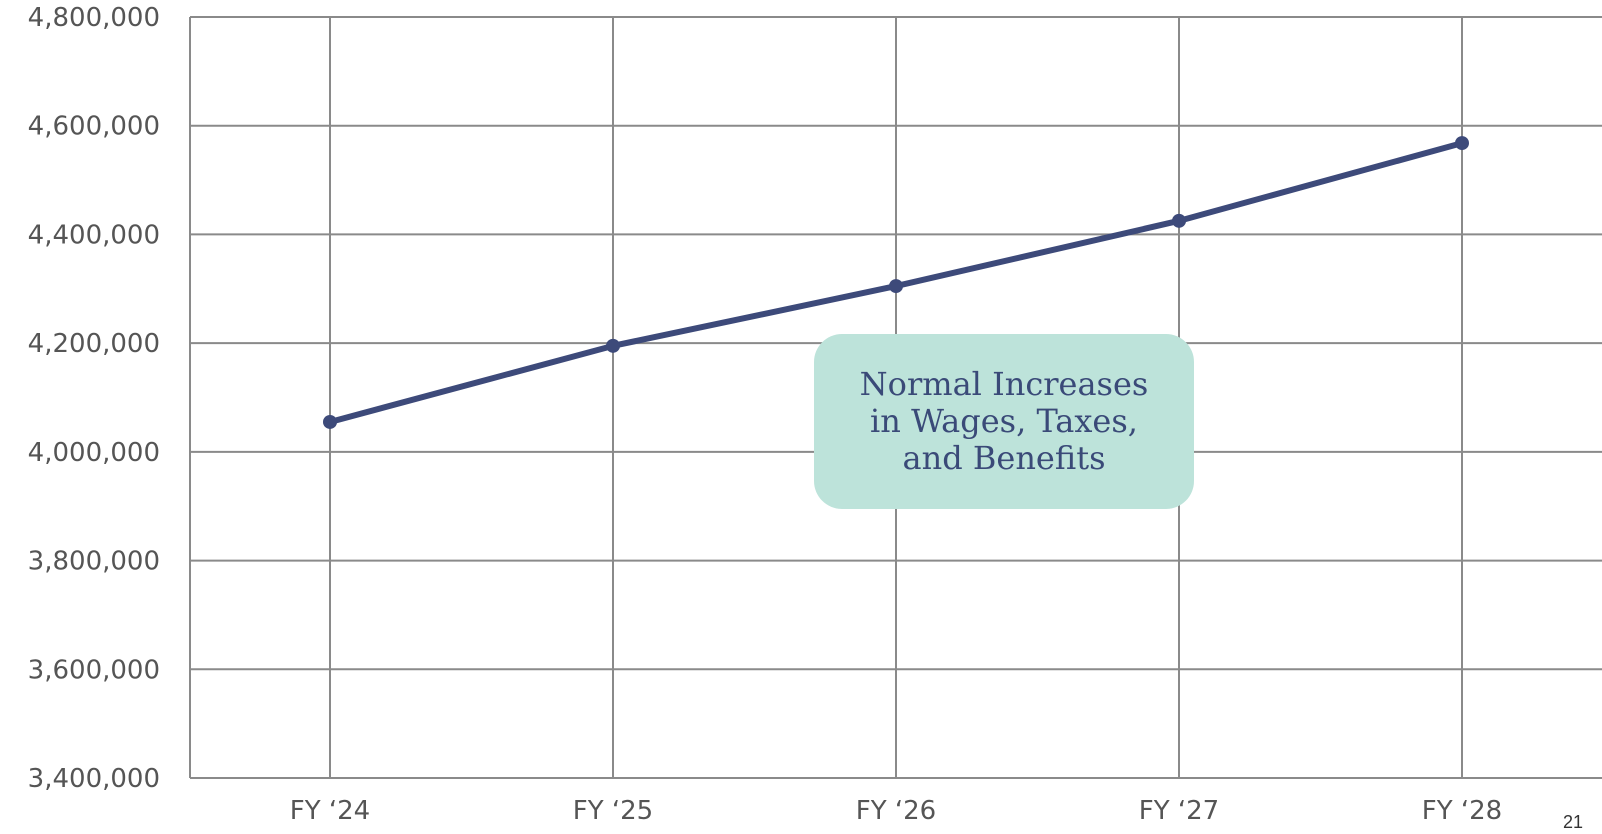 The width and height of the screenshot is (1602, 834). What do you see at coordinates (1573, 822) in the screenshot?
I see `page-number: 21` at bounding box center [1573, 822].